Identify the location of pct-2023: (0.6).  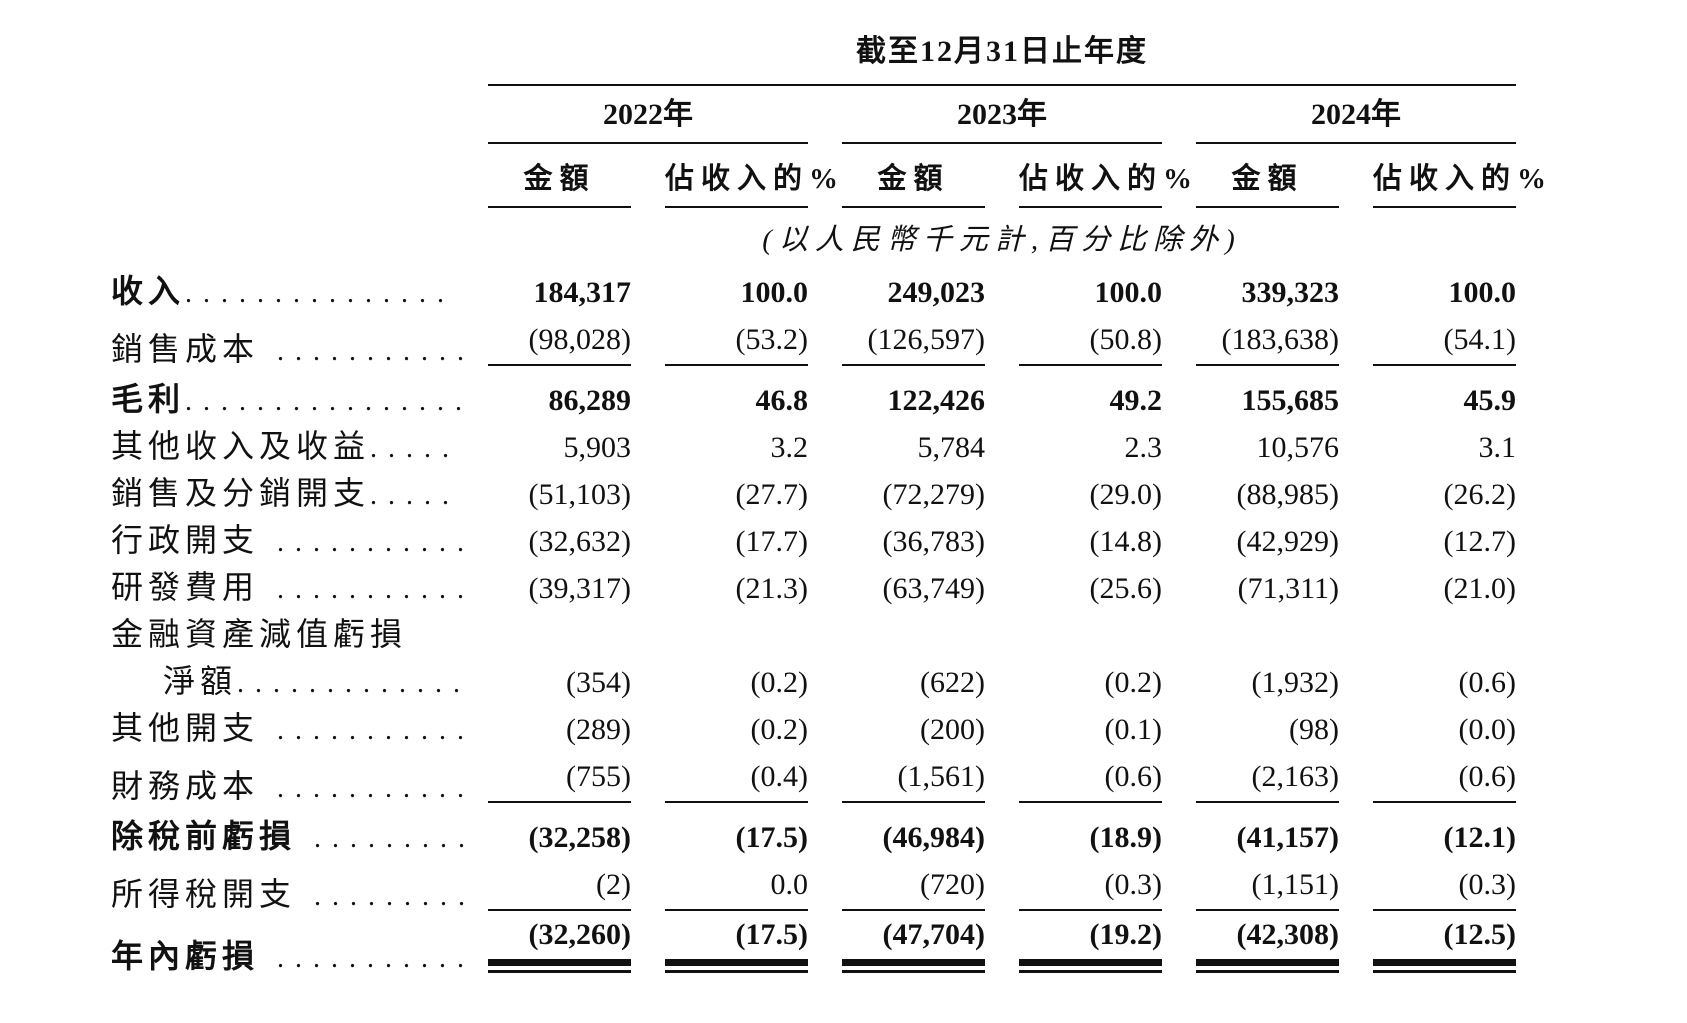
(1133, 776).